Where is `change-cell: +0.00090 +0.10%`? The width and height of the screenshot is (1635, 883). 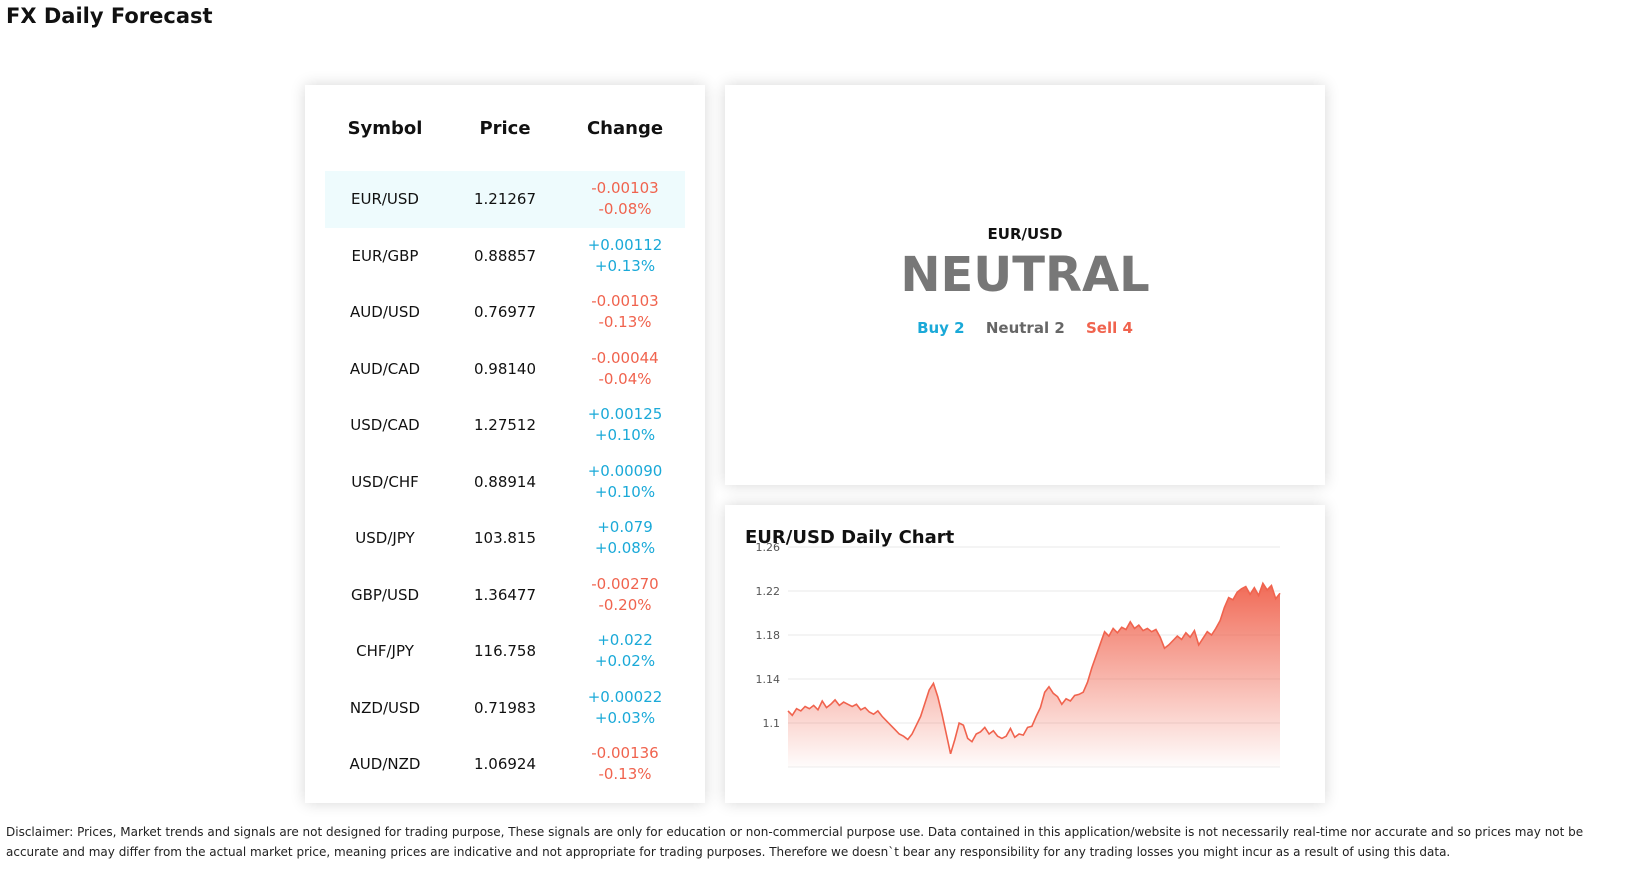
change-cell: +0.00090 +0.10% is located at coordinates (625, 482).